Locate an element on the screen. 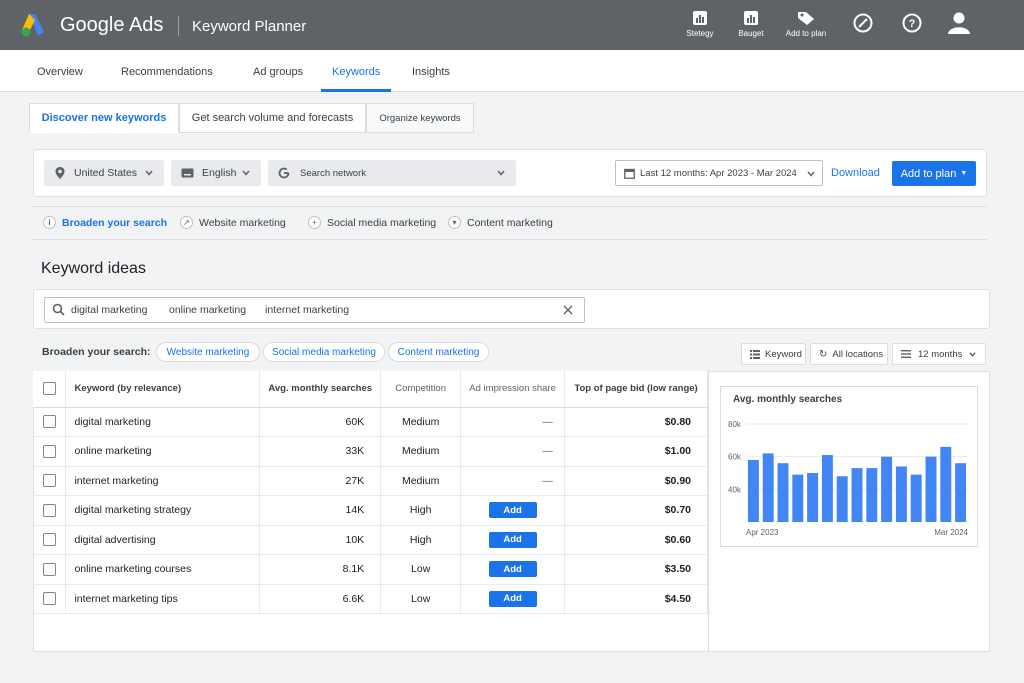 This screenshot has height=683, width=1024. refresh-icon: ↻ is located at coordinates (823, 354).